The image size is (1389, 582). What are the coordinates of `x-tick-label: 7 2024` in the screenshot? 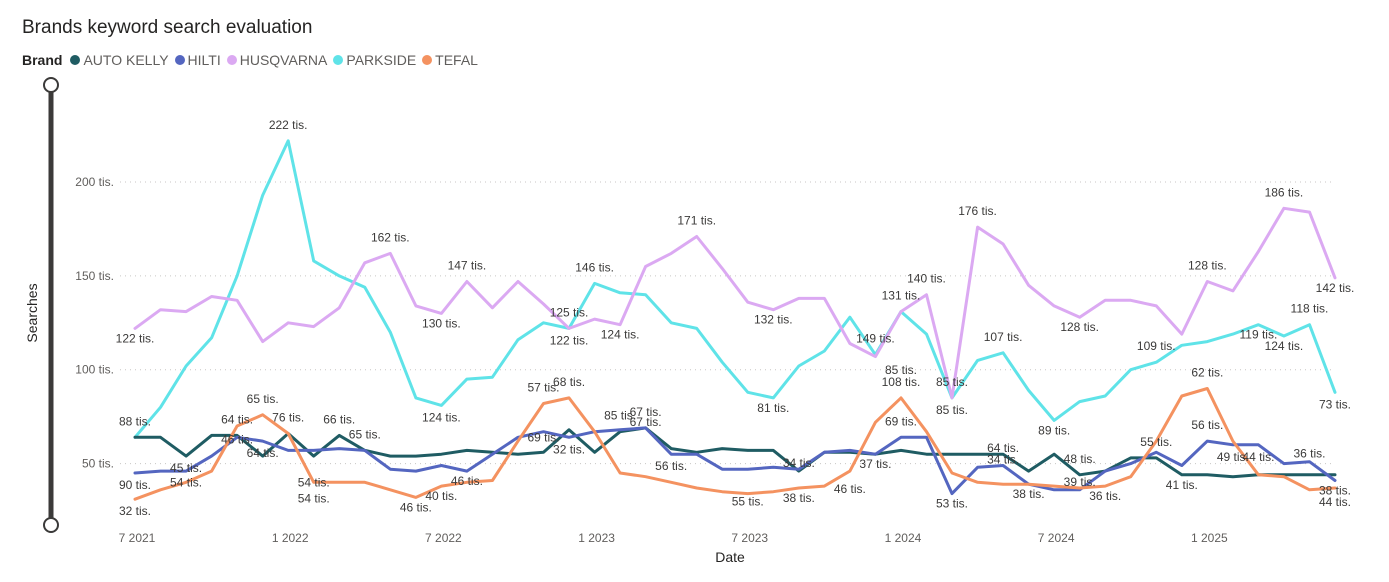 It's located at (1056, 538).